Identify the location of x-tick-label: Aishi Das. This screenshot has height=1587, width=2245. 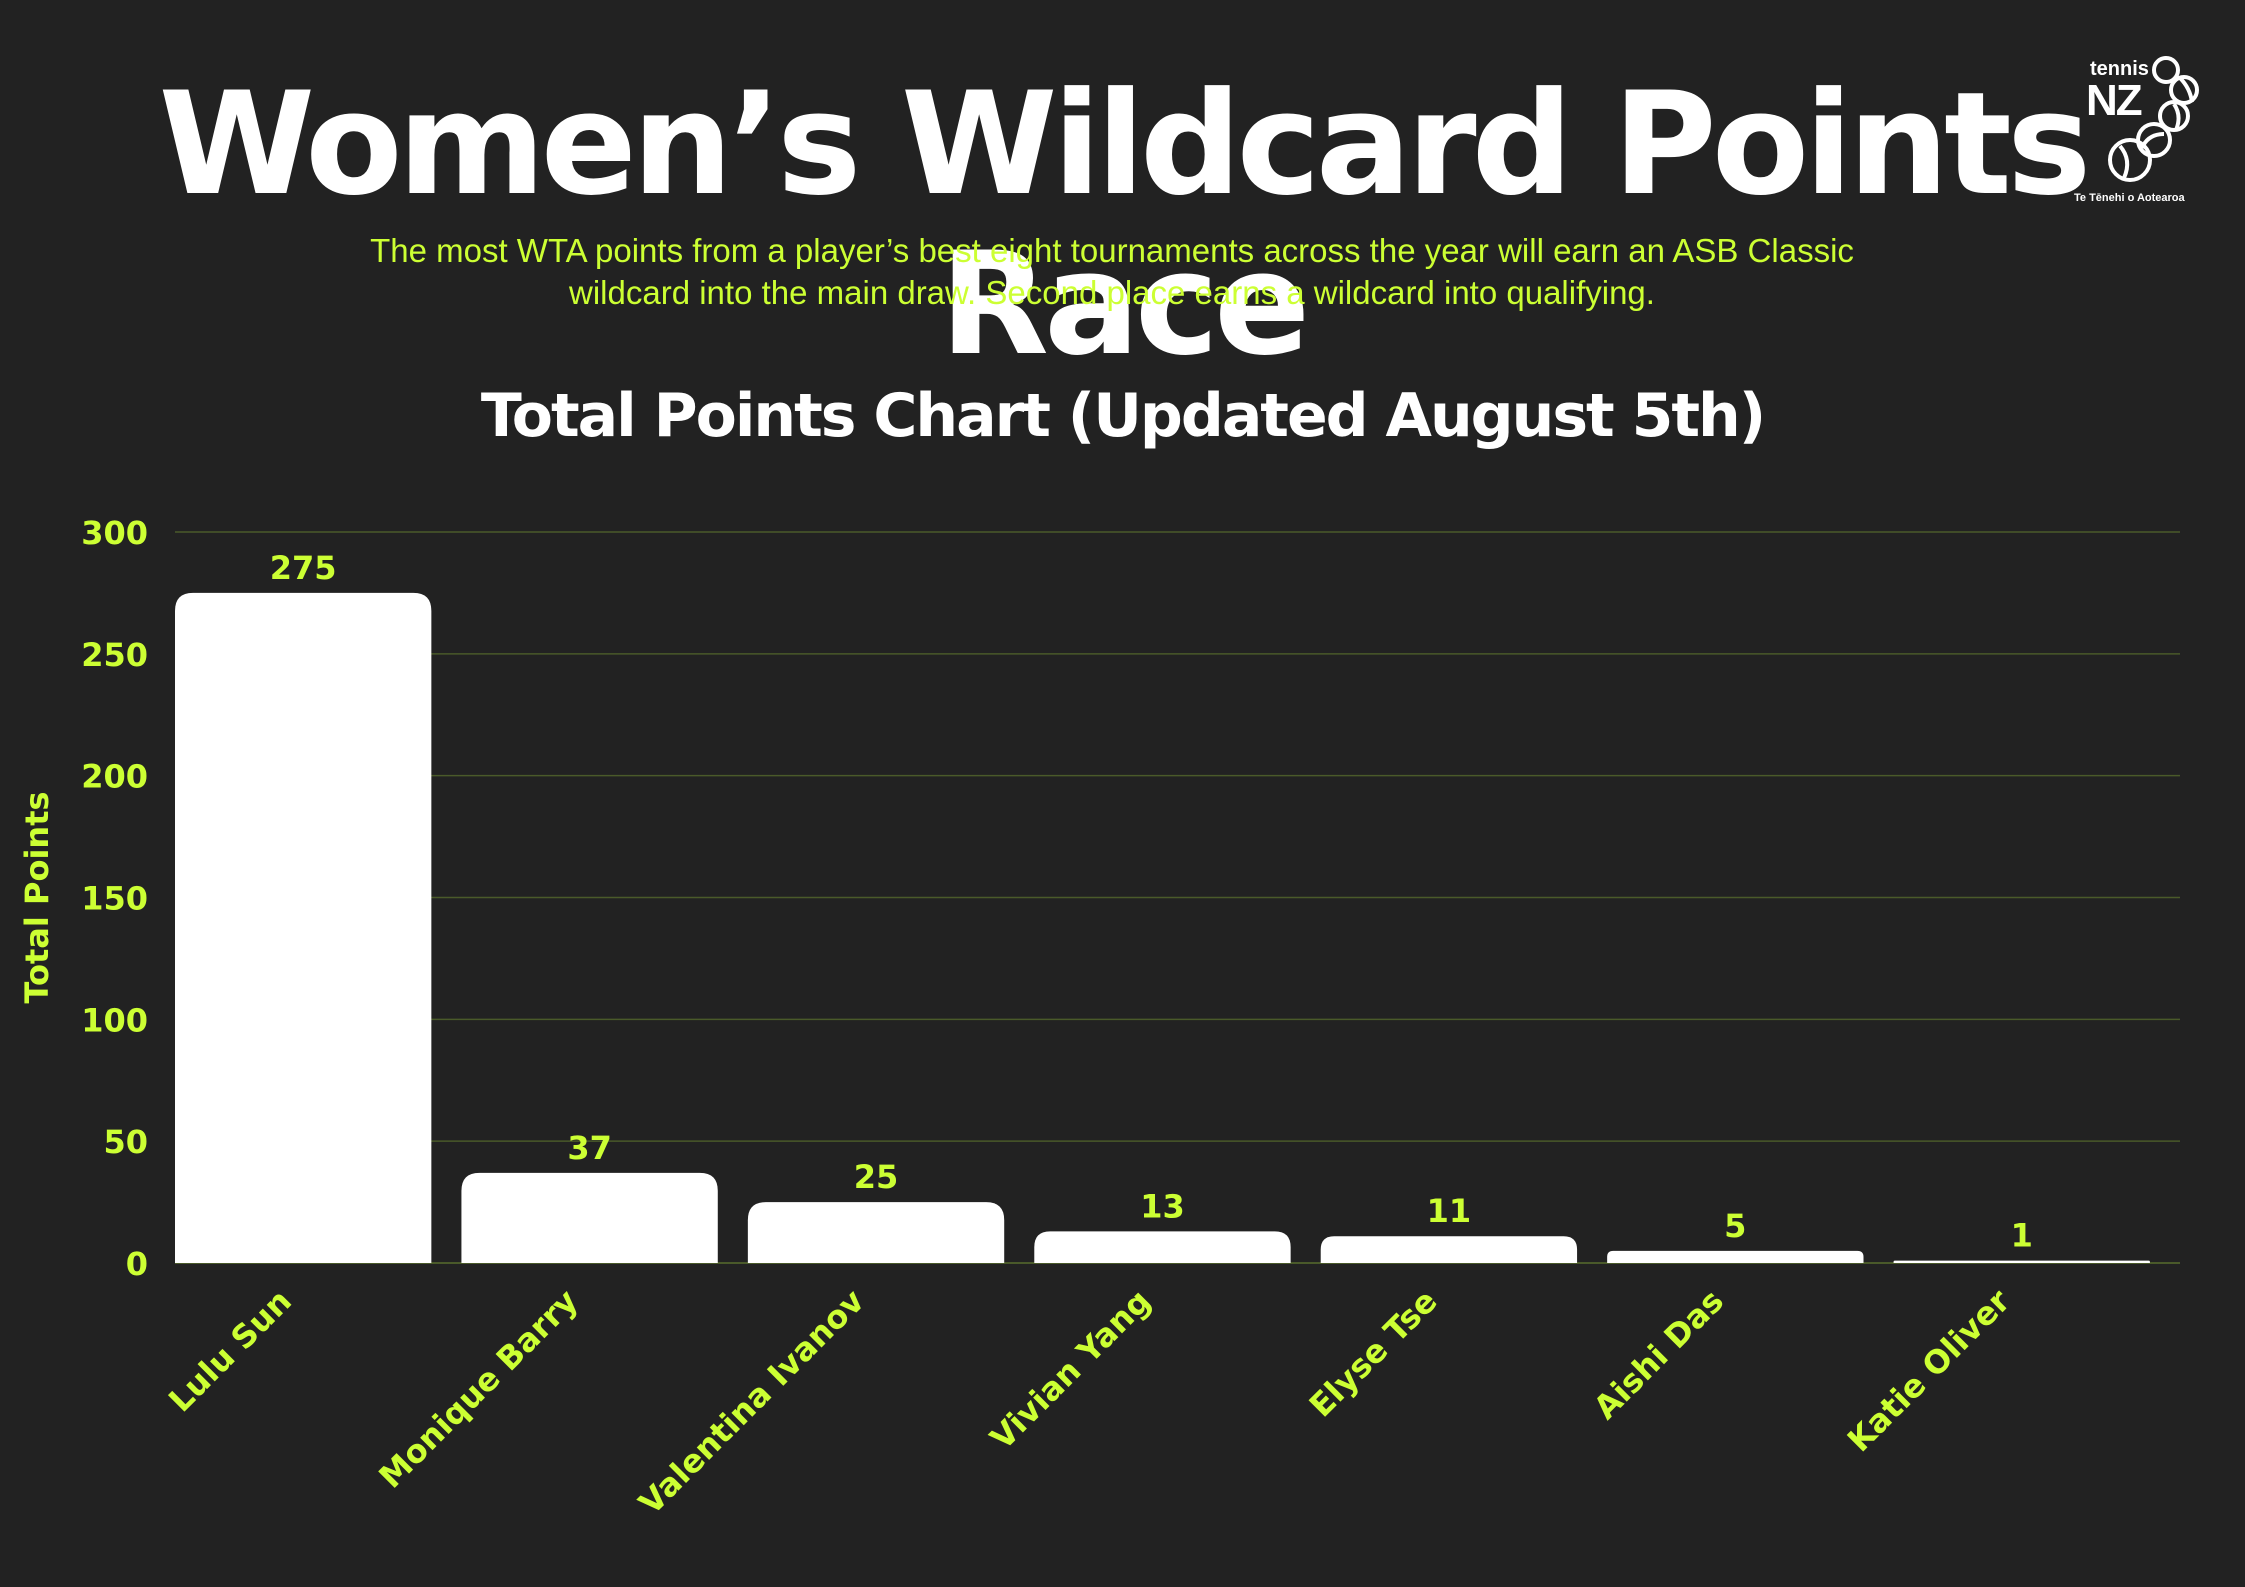
(1658, 1354).